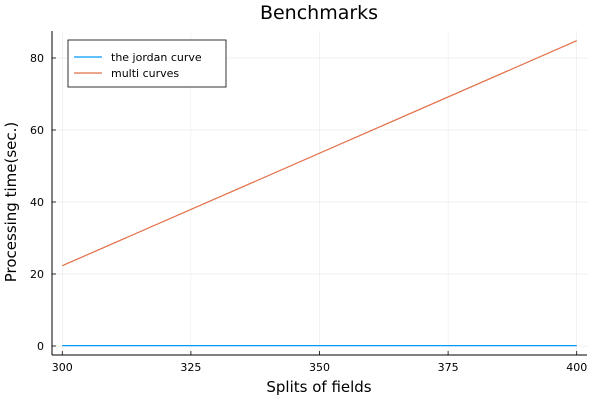  Describe the element at coordinates (319, 13) in the screenshot. I see `chart-title: Benchmarks` at that location.